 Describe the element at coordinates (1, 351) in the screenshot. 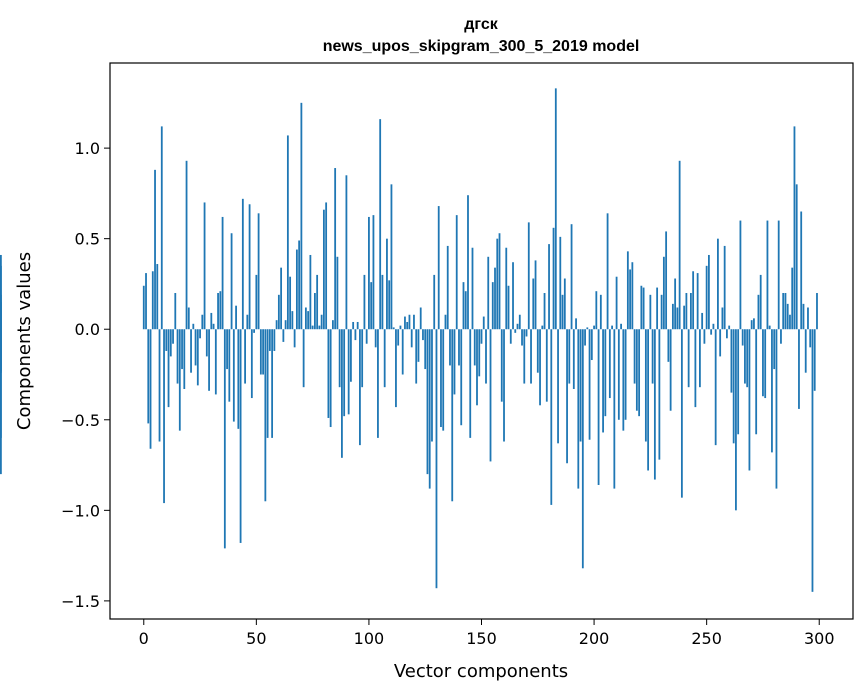

I see `bar-undefined` at that location.